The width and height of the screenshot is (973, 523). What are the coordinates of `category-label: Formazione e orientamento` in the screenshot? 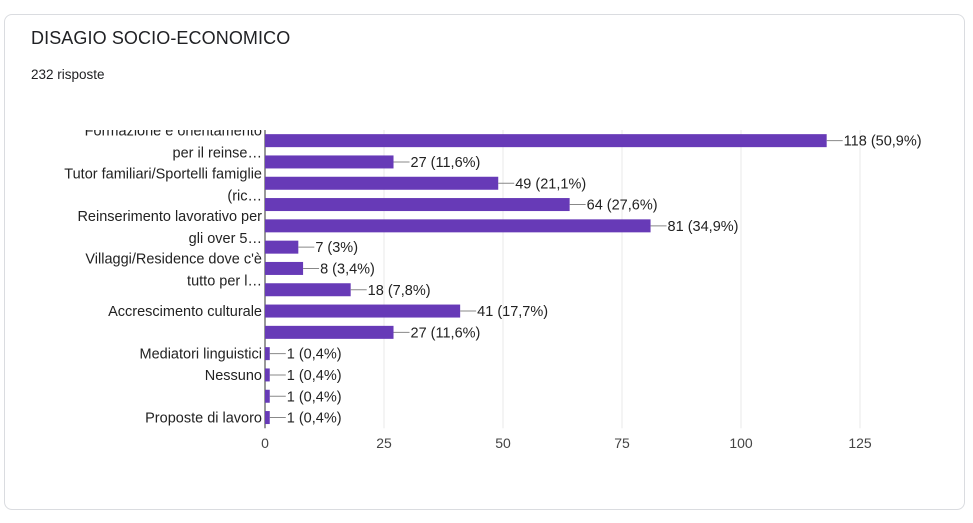 It's located at (173, 132).